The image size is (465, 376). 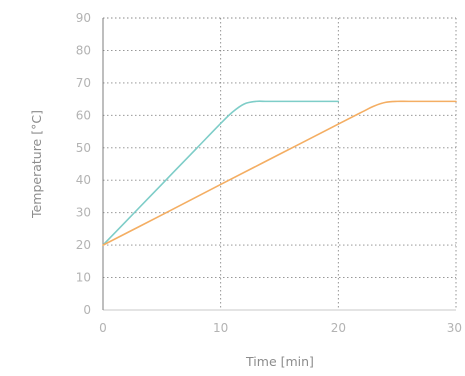 I want to click on y-tick-label: 0, so click(x=87, y=310).